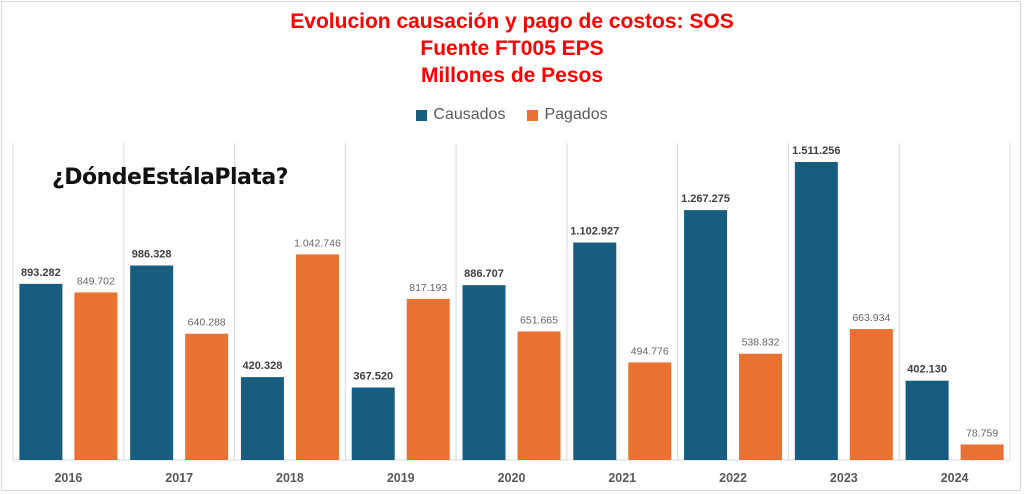 The width and height of the screenshot is (1024, 494). I want to click on x-tick-label-2024: 2024, so click(955, 478).